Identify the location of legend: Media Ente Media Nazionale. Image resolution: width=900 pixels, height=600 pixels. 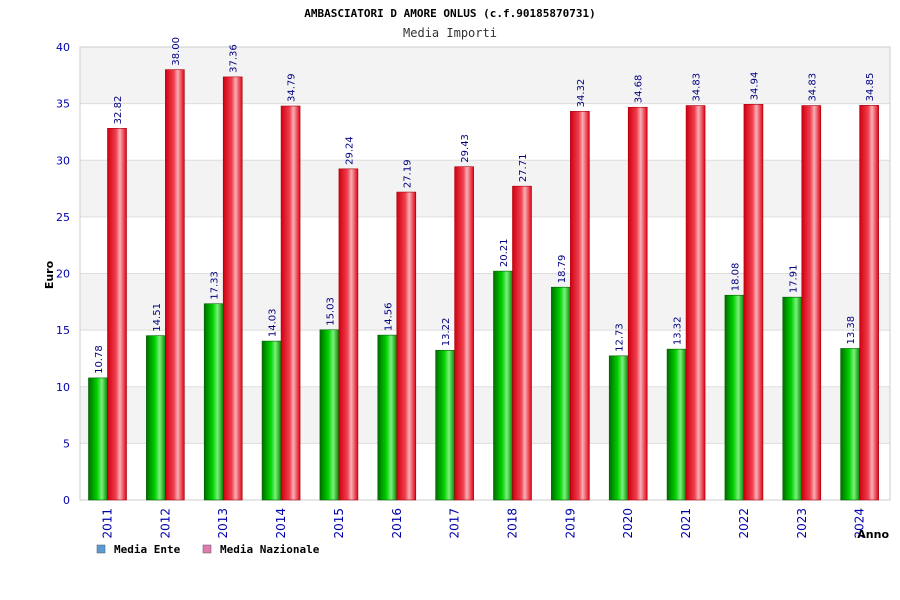
(208, 549).